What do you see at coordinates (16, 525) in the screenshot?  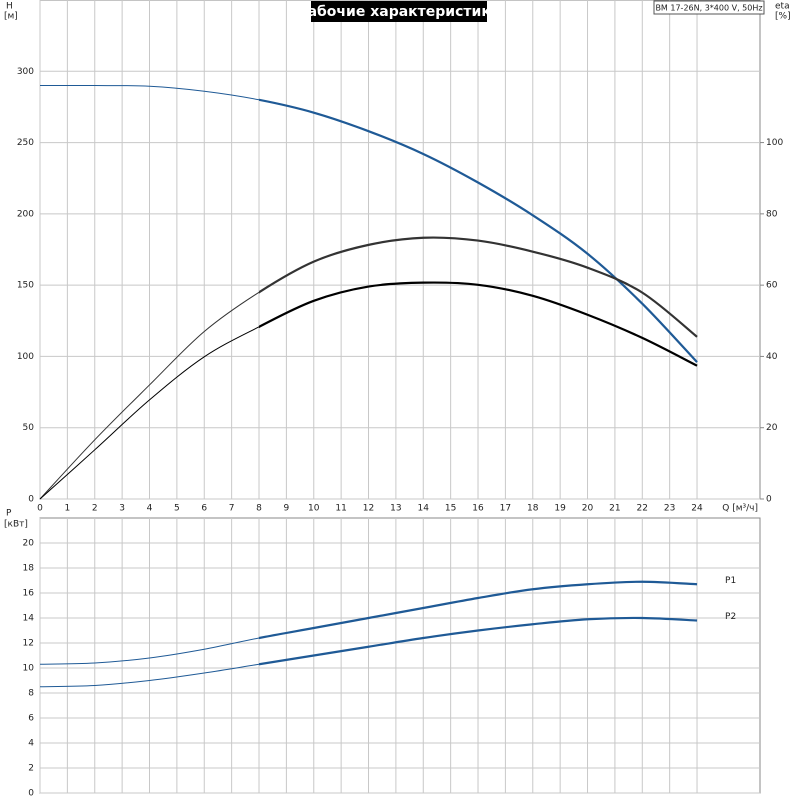 I see `y-axis-unit: [кВт]` at bounding box center [16, 525].